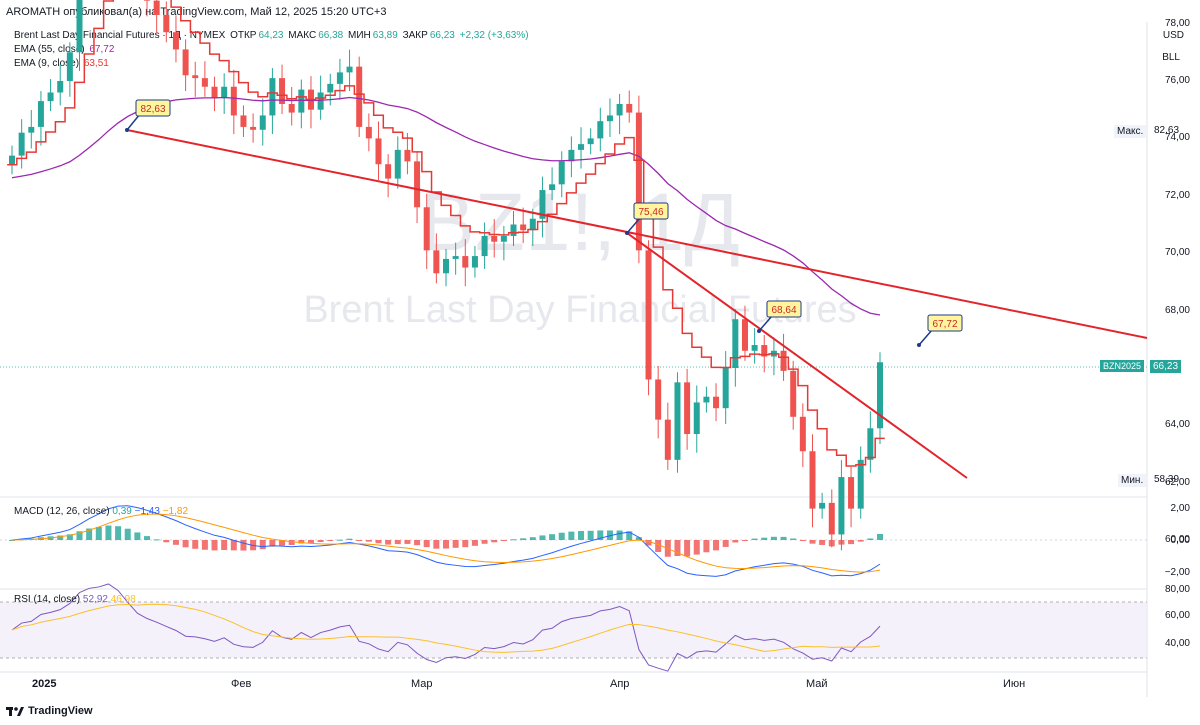  I want to click on high-value: 66,38, so click(331, 35).